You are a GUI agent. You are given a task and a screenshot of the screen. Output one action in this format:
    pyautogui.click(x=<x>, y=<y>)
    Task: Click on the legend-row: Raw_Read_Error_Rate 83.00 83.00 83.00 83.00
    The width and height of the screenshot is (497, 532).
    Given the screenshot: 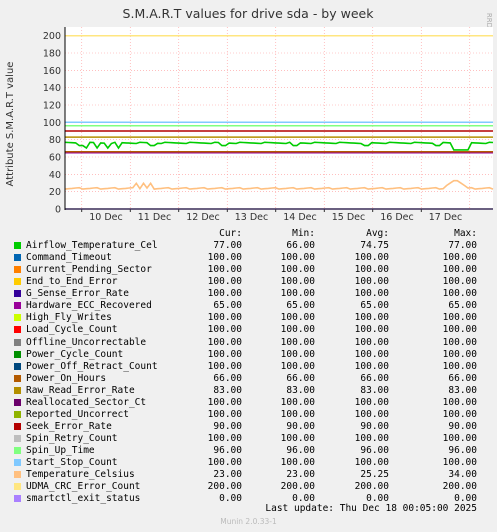 What is the action you would take?
    pyautogui.click(x=248, y=391)
    